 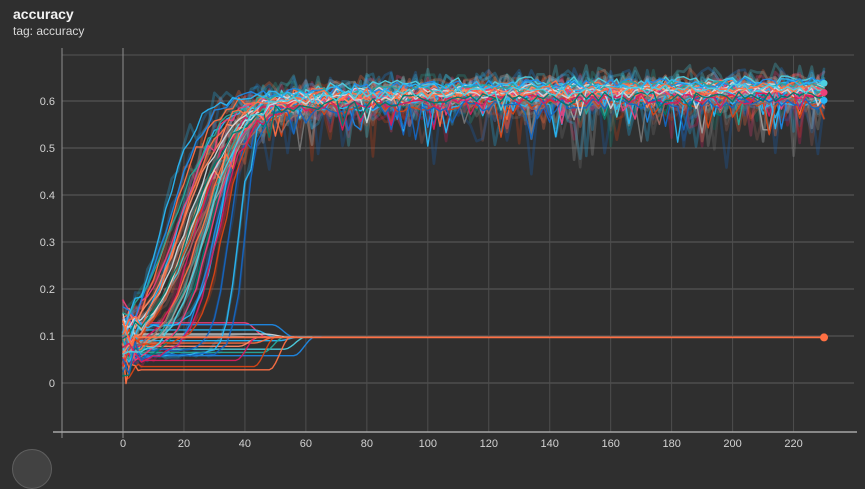 What do you see at coordinates (49, 30) in the screenshot?
I see `chart-tag-subtitle: tag: accuracy` at bounding box center [49, 30].